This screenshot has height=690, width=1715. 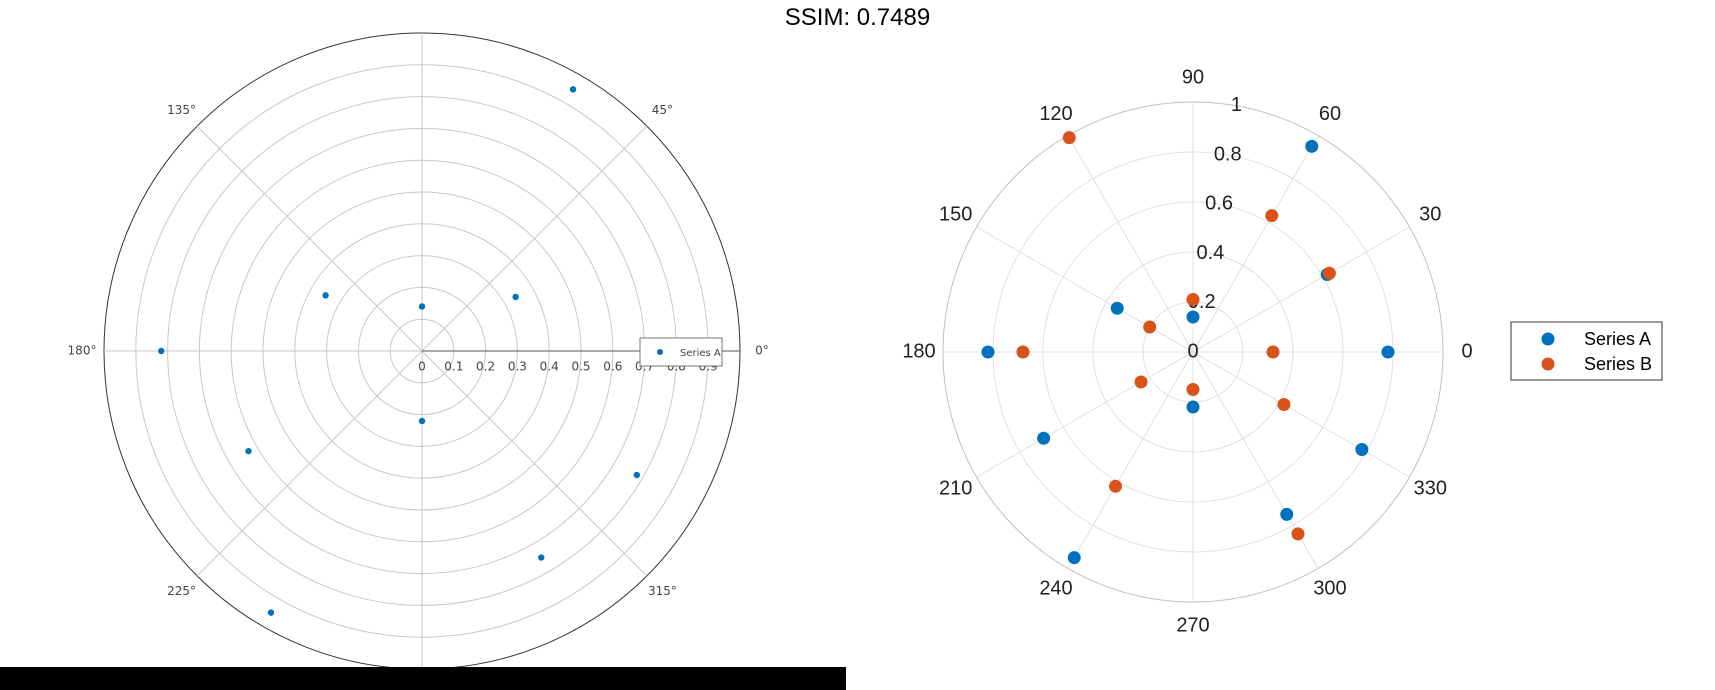 What do you see at coordinates (1228, 154) in the screenshot?
I see `radial-tick-label: 0.8` at bounding box center [1228, 154].